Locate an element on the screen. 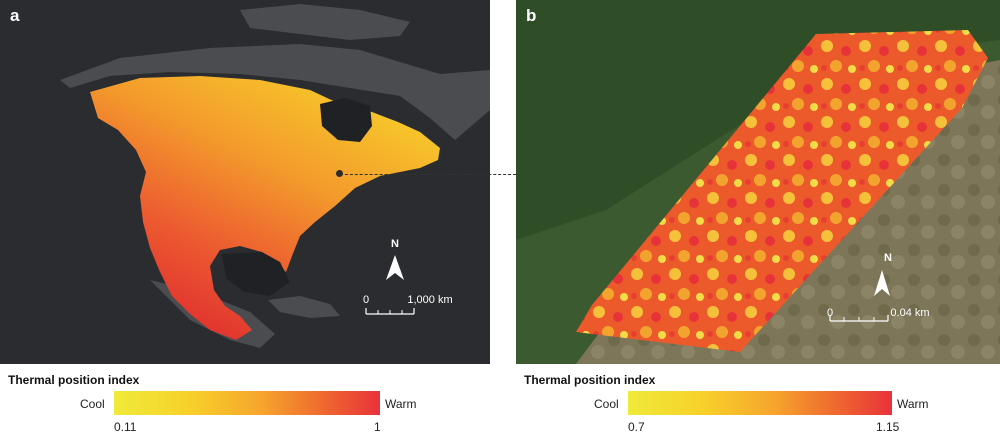 Image resolution: width=1000 pixels, height=434 pixels. legend-min-value: 0.7 is located at coordinates (636, 427).